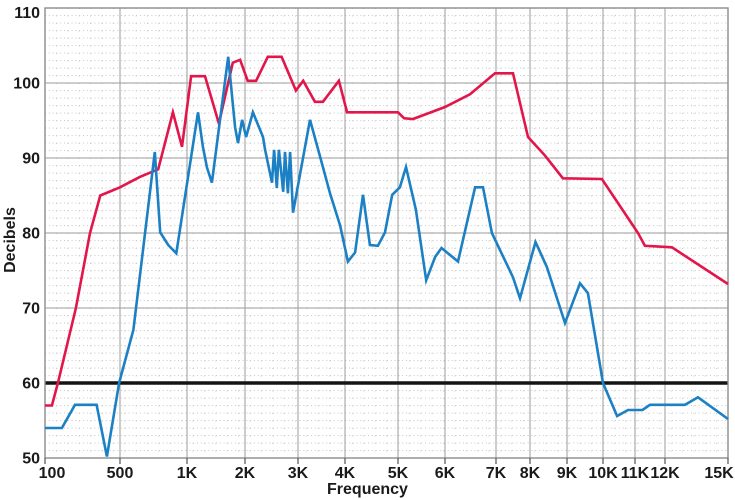  I want to click on x-tick-label-1K: 1K, so click(187, 473).